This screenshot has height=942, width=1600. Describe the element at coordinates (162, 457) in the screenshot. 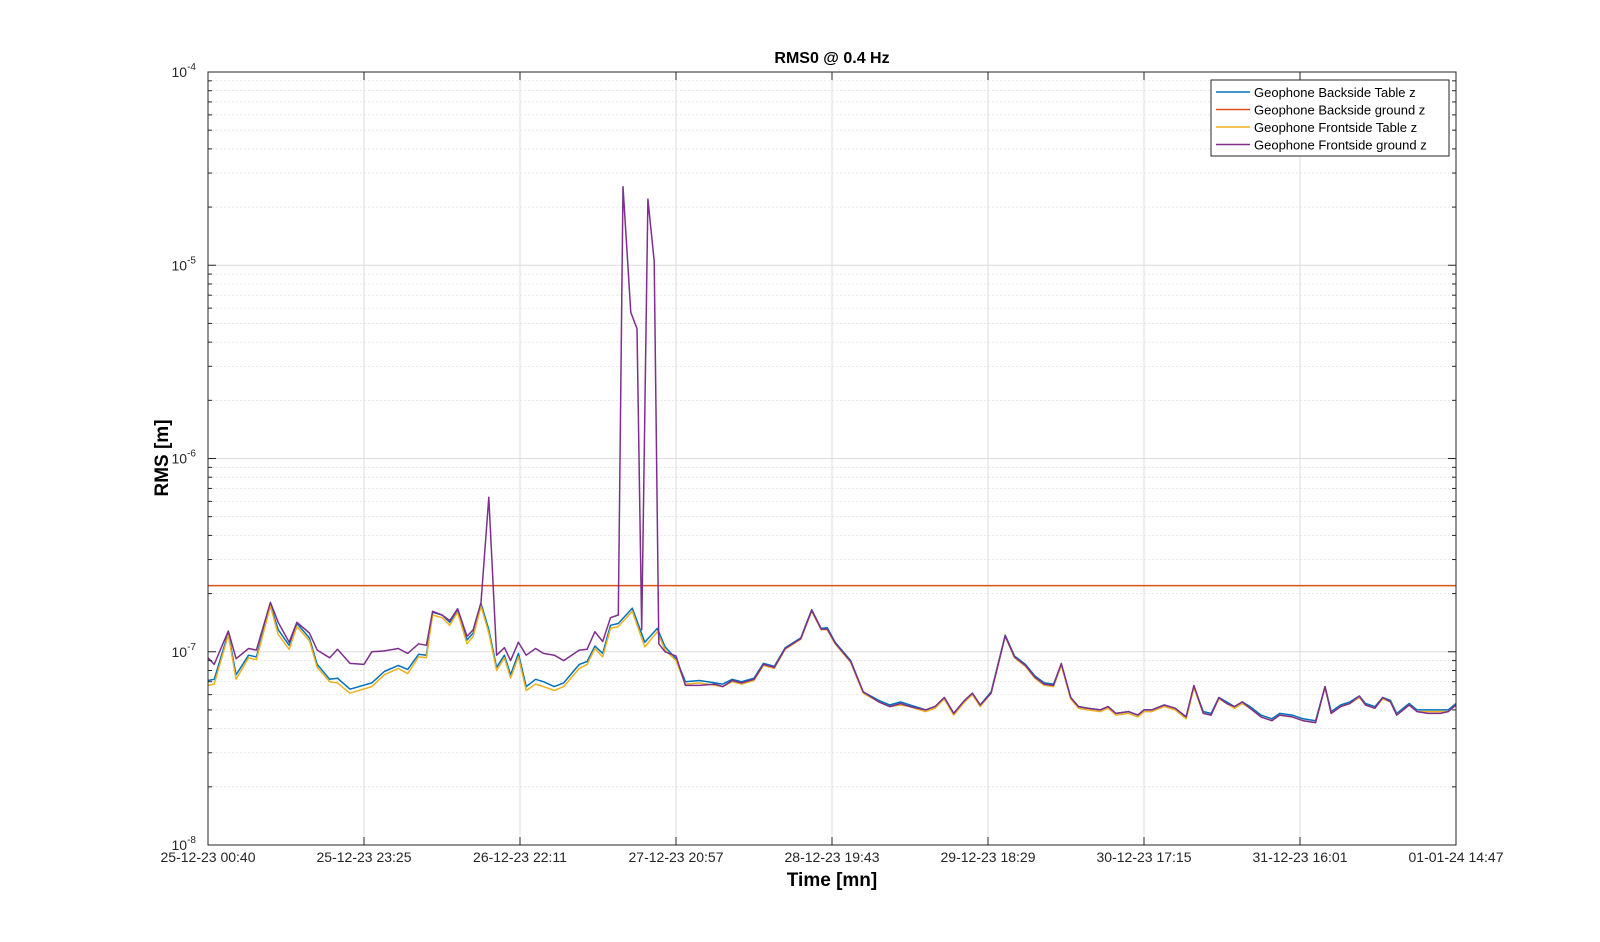

I see `y-axis-label: RMS [m]` at that location.